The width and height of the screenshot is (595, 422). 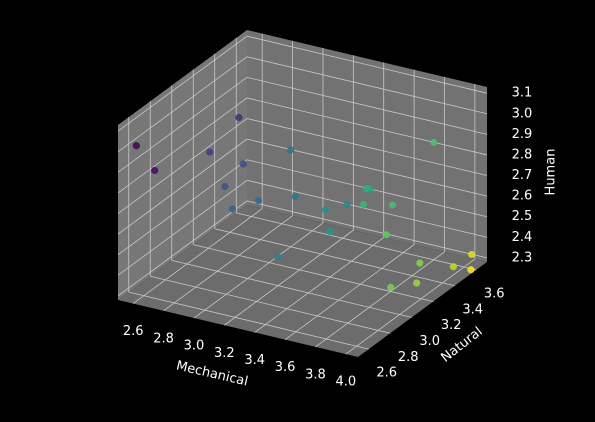 I want to click on z-axis-label: Human, so click(x=551, y=172).